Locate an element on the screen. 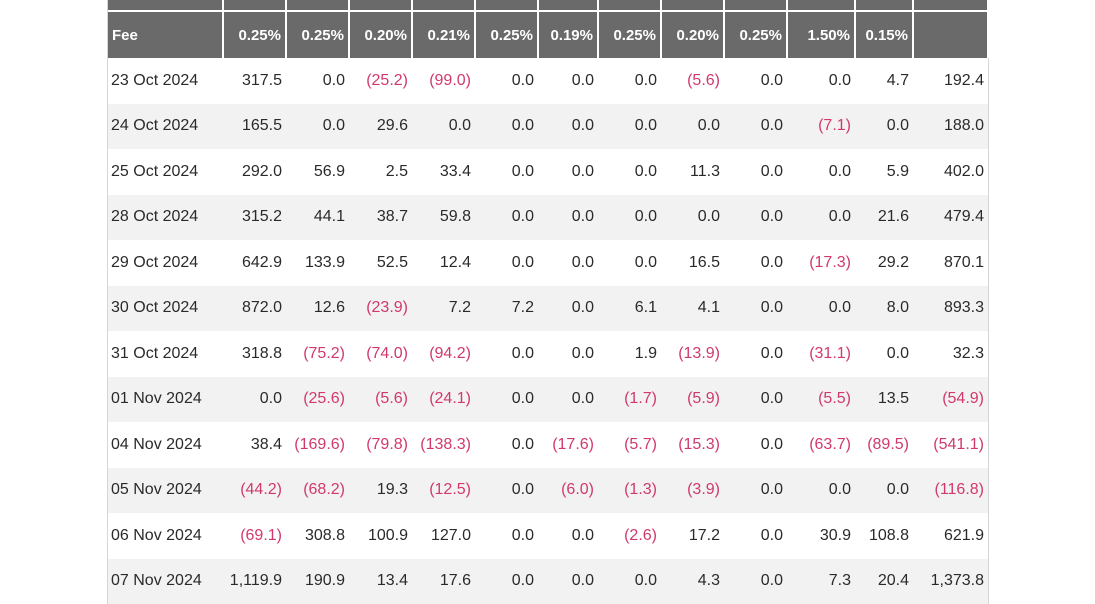 The width and height of the screenshot is (1095, 604). value-cell: (74.0) is located at coordinates (380, 354).